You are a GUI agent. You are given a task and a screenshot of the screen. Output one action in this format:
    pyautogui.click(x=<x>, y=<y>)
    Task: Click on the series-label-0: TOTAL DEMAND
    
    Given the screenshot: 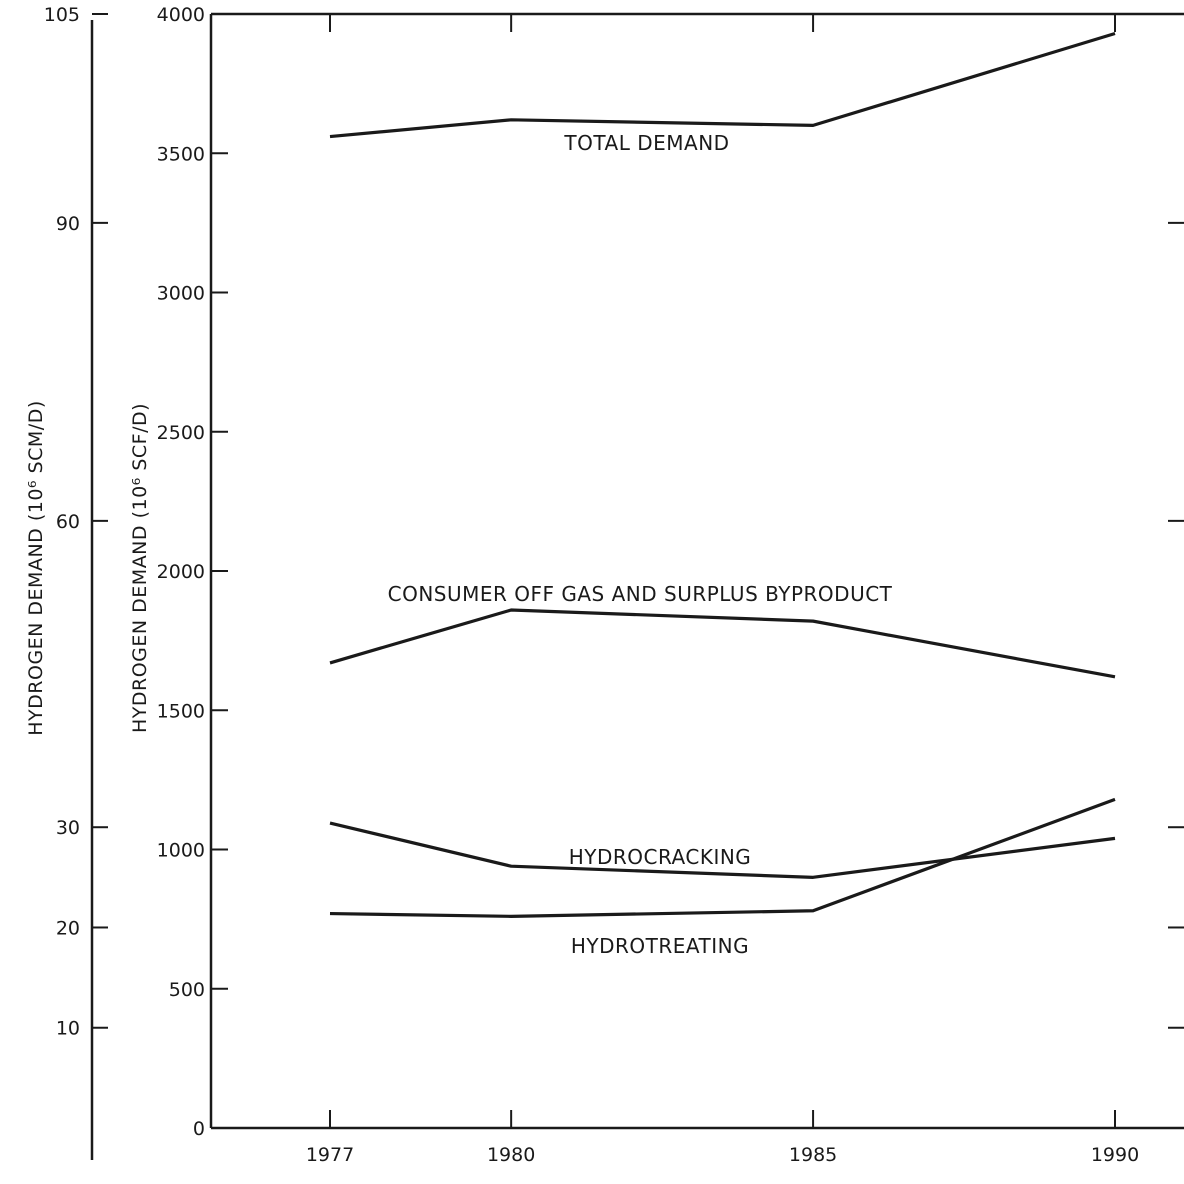 What is the action you would take?
    pyautogui.click(x=646, y=143)
    